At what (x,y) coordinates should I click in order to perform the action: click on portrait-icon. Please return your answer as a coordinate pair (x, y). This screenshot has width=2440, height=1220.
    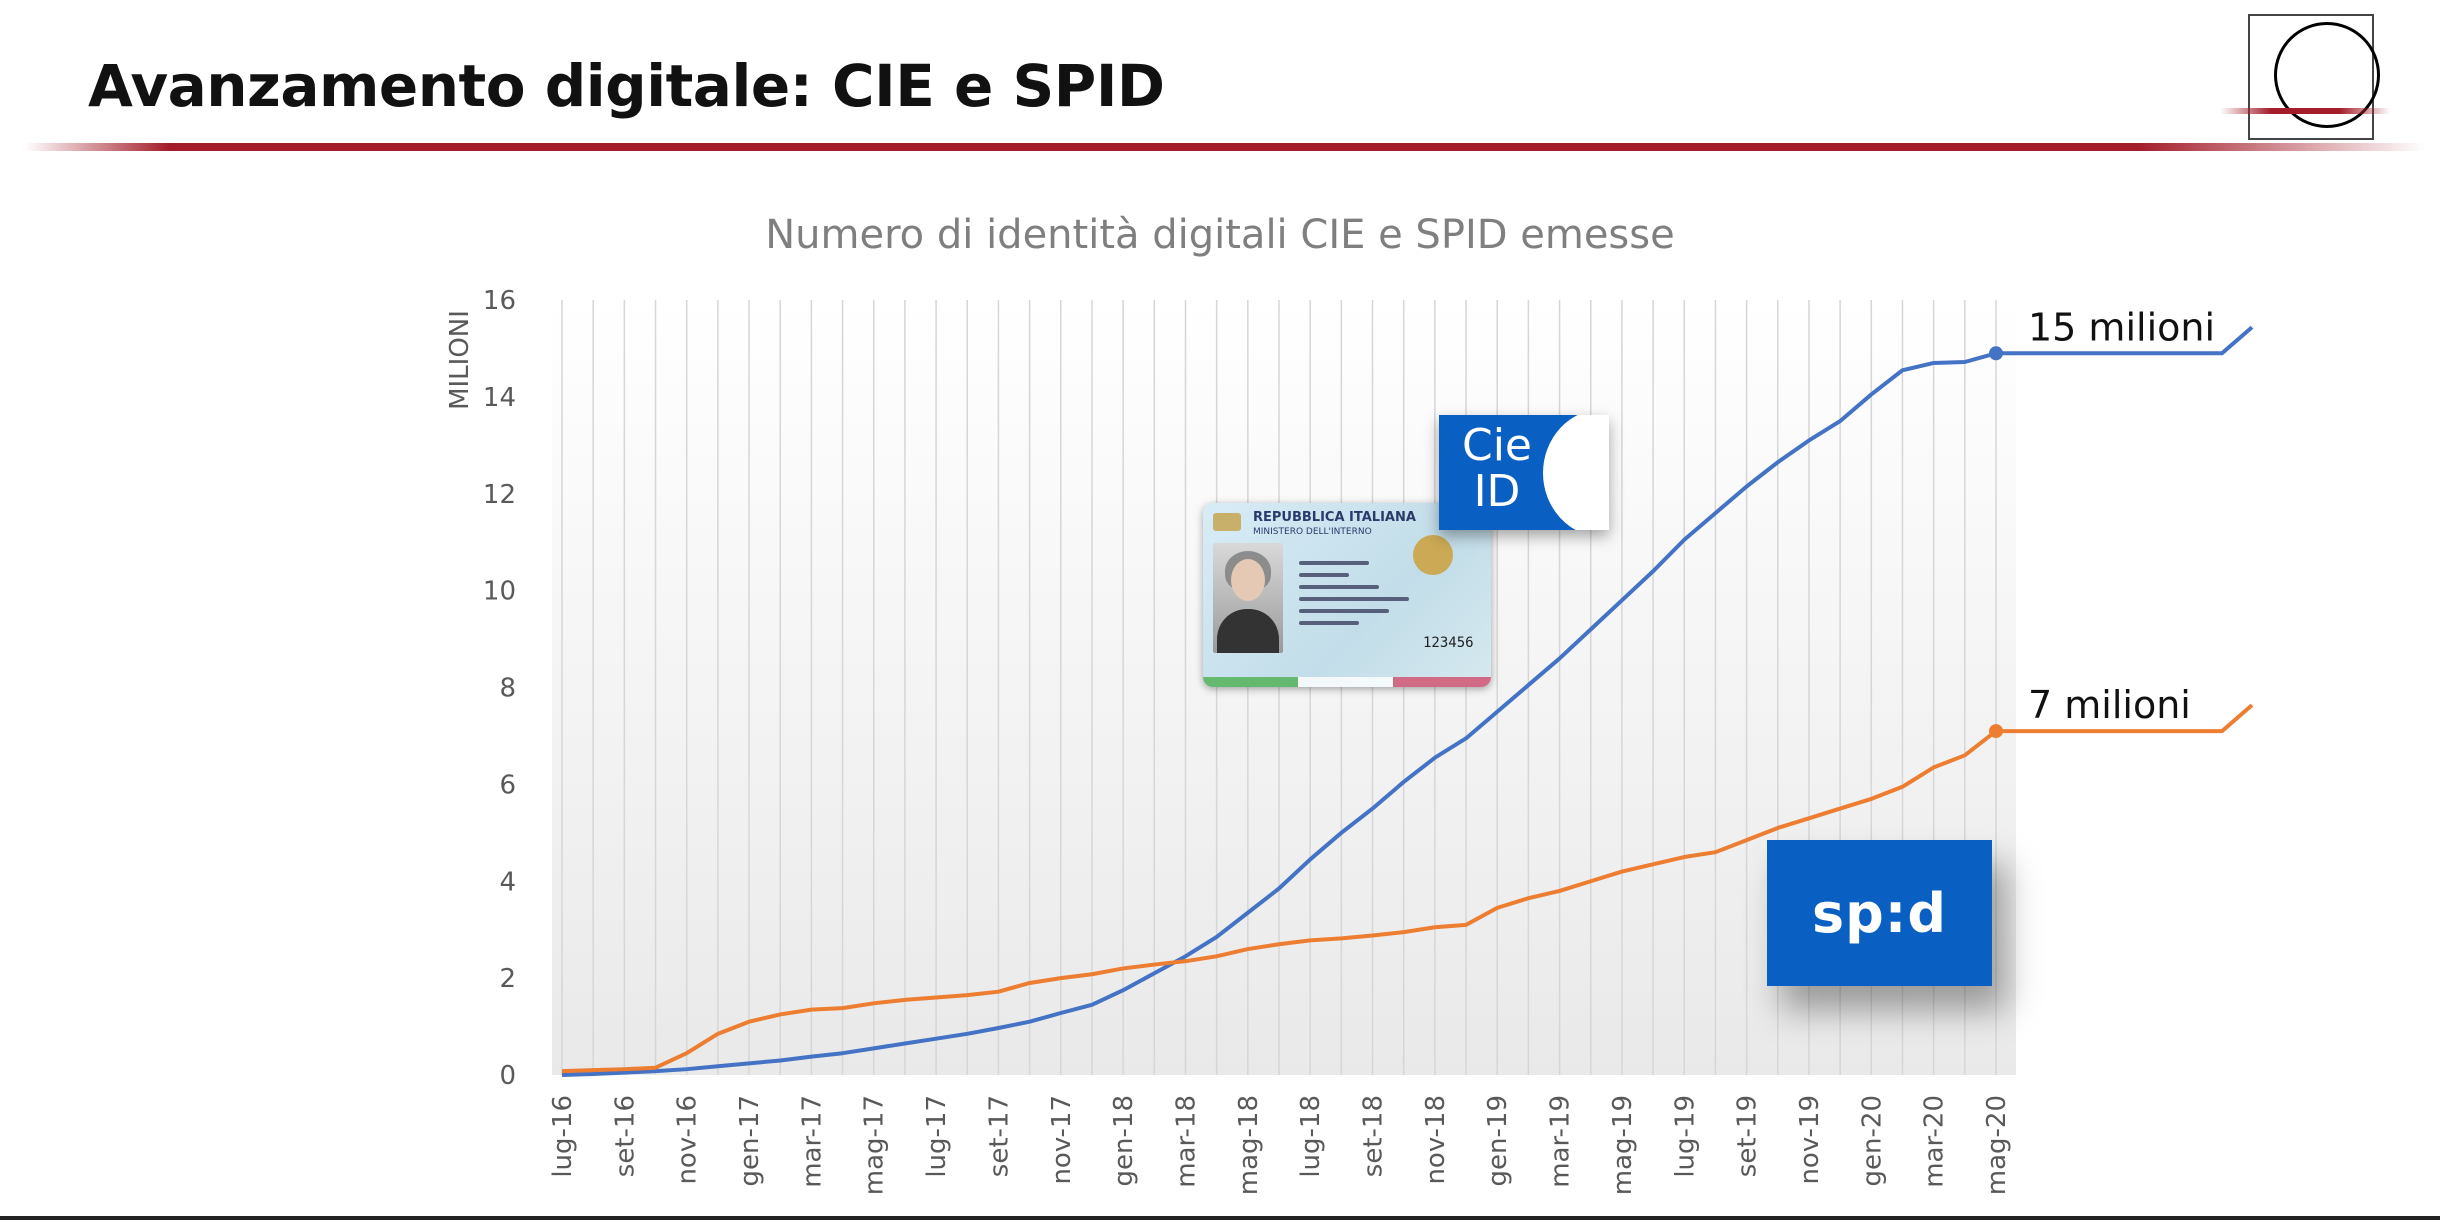
    Looking at the image, I should click on (1248, 598).